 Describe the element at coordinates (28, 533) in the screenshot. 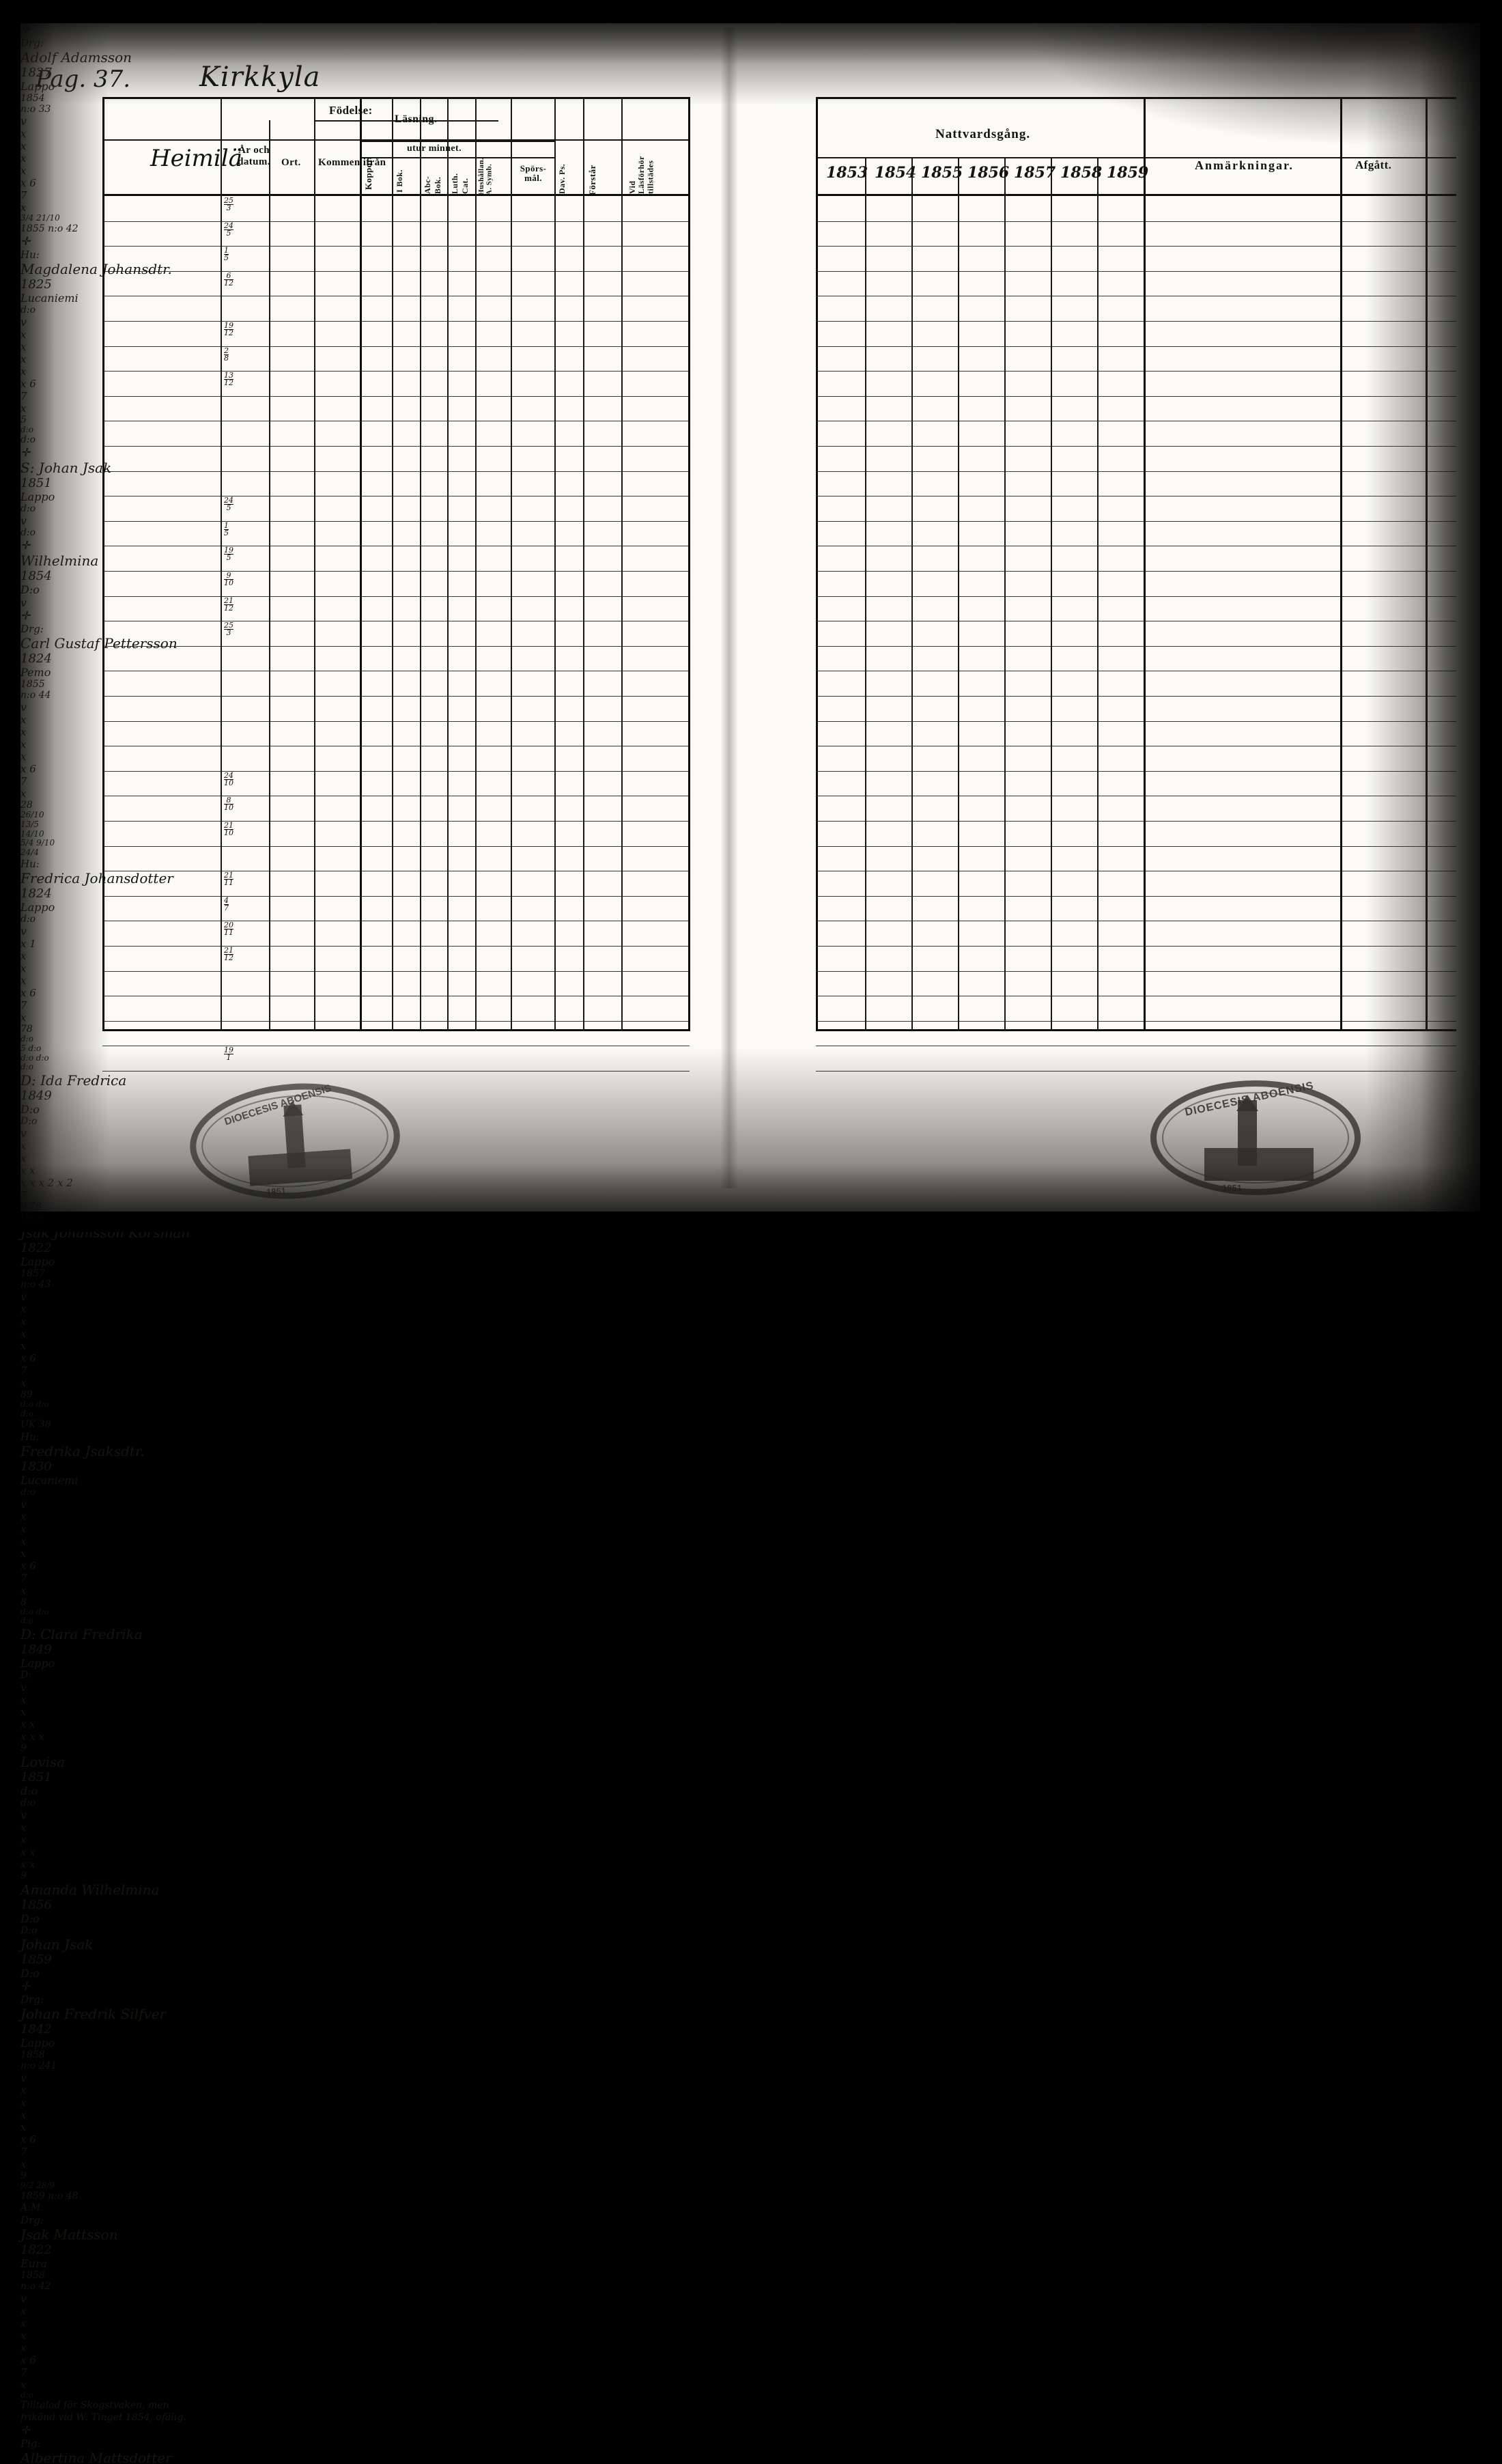

I see `row-departed-2: d:o` at that location.